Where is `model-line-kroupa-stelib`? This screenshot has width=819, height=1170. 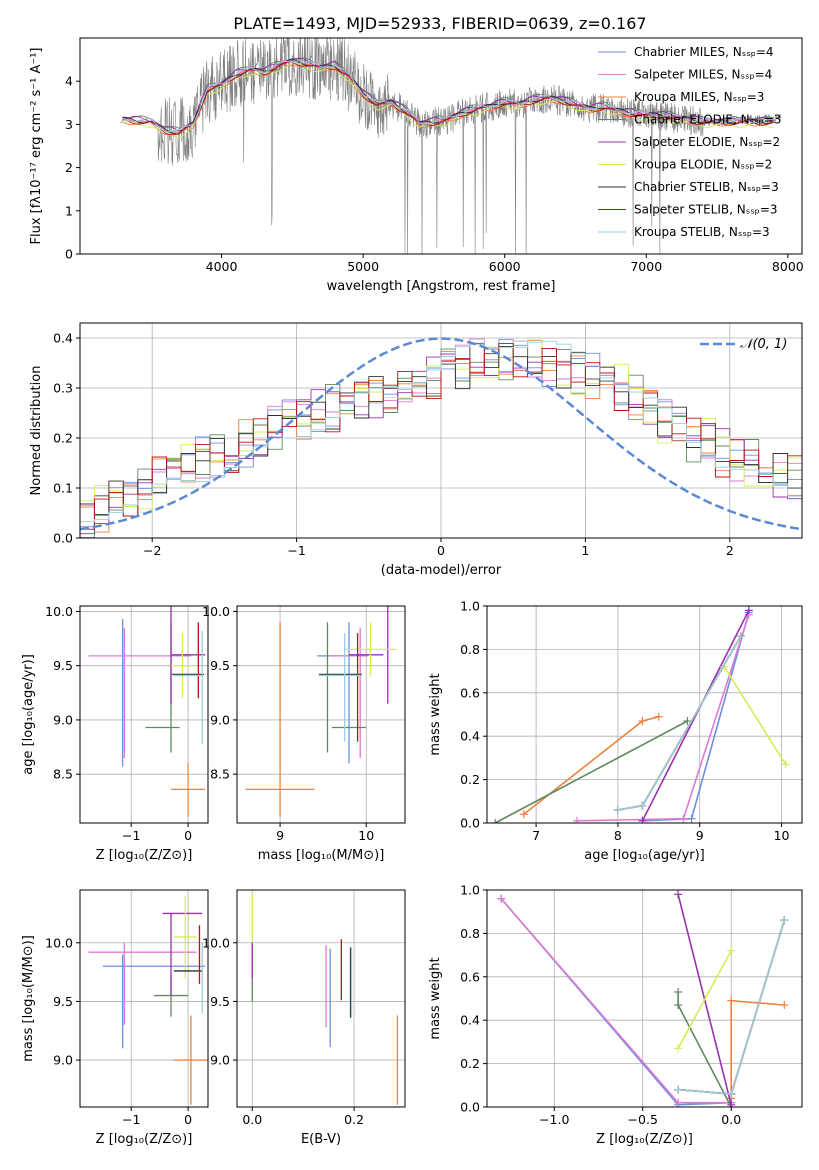 model-line-kroupa-stelib is located at coordinates (448, 97).